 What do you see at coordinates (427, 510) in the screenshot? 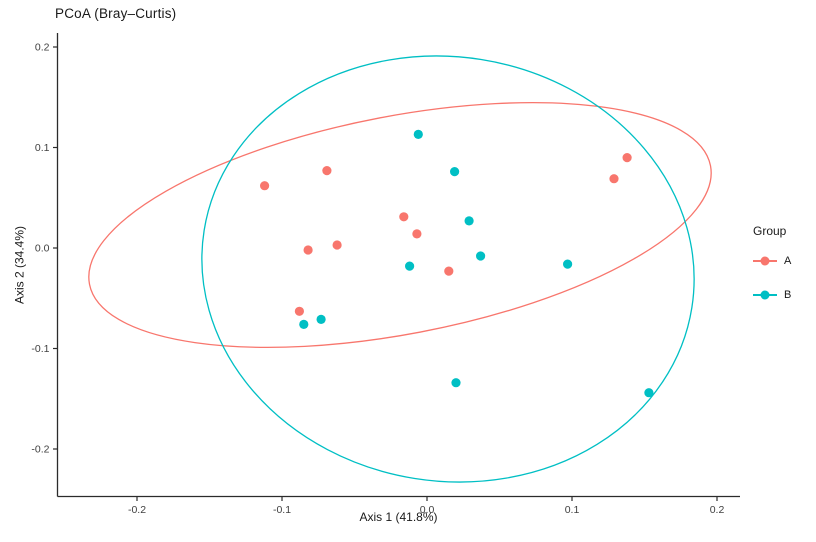
I see `x-tick-label: 0.0` at bounding box center [427, 510].